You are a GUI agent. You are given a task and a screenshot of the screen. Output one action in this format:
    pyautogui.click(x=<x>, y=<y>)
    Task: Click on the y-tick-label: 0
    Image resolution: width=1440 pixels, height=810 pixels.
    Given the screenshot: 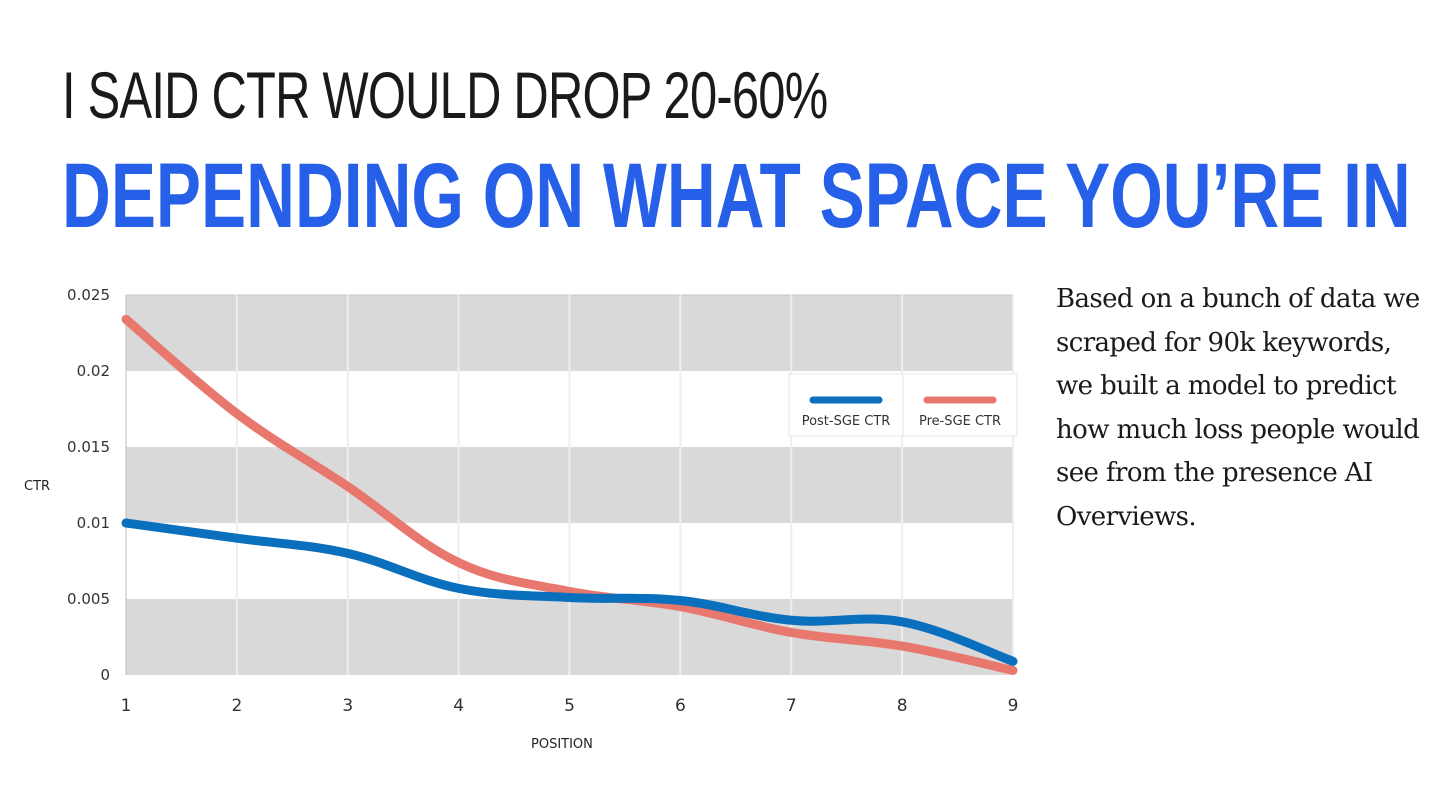 What is the action you would take?
    pyautogui.click(x=105, y=675)
    